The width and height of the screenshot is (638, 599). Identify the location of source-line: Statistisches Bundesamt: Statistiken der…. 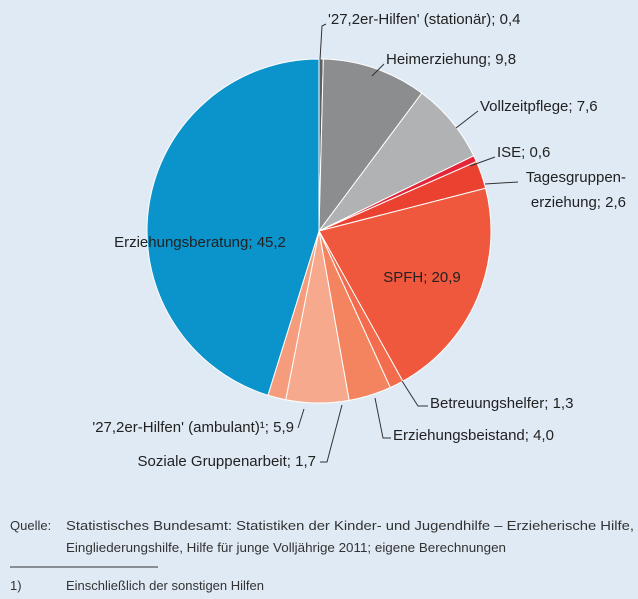
(350, 525).